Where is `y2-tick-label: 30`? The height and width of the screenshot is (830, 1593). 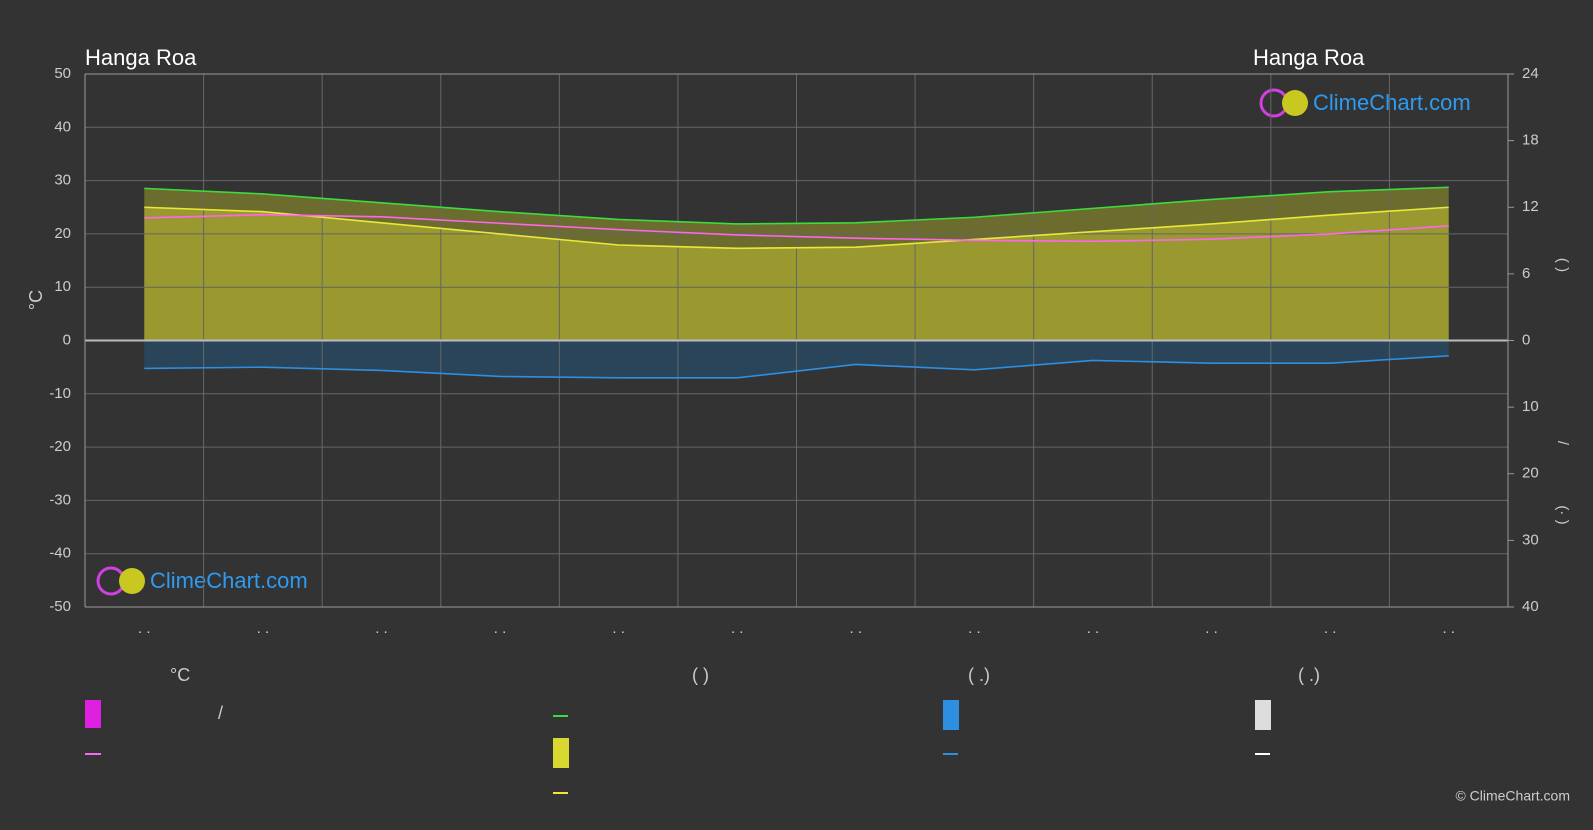
y2-tick-label: 30 is located at coordinates (1530, 539).